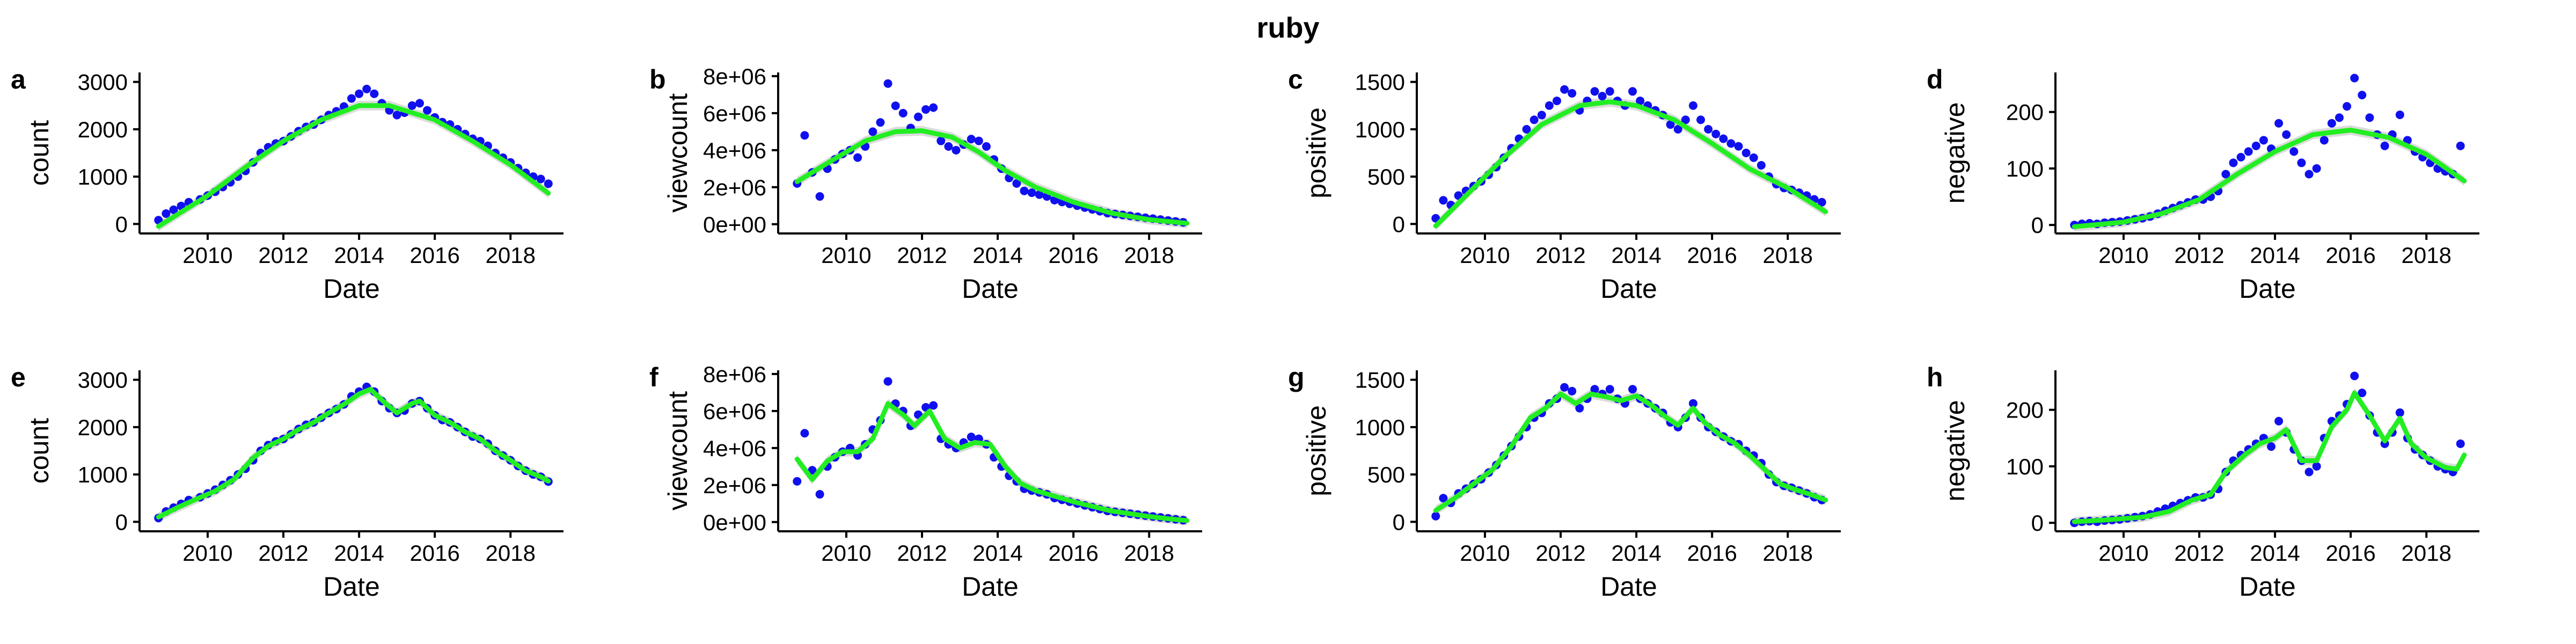 The image size is (2576, 644). Describe the element at coordinates (734, 522) in the screenshot. I see `y-tick-label: 0e+00` at that location.